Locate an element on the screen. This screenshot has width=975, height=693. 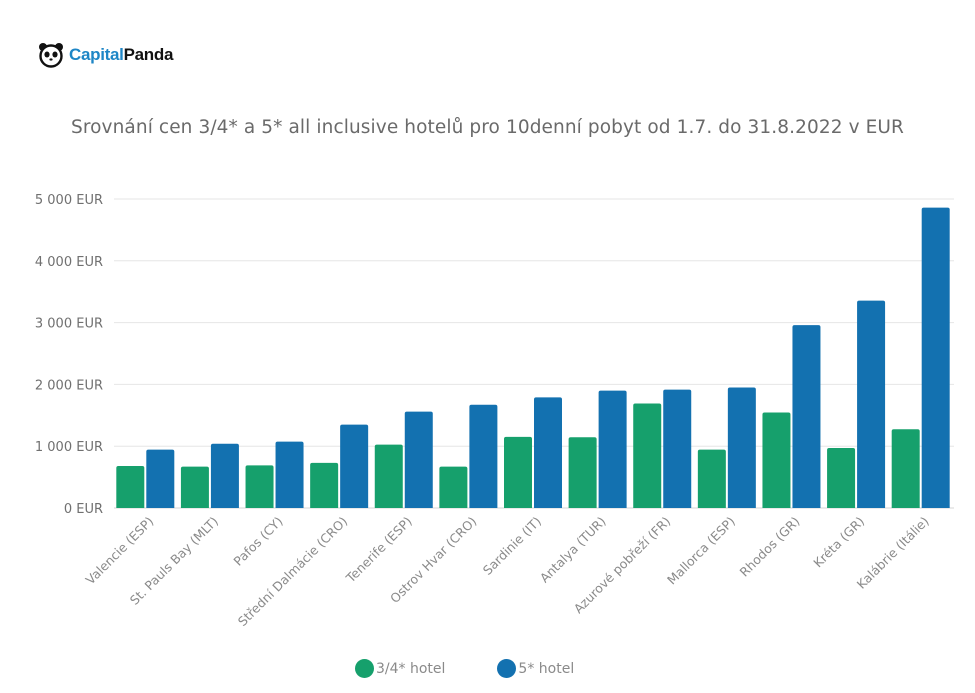
y-tick-label: 5 000 EUR is located at coordinates (69, 200).